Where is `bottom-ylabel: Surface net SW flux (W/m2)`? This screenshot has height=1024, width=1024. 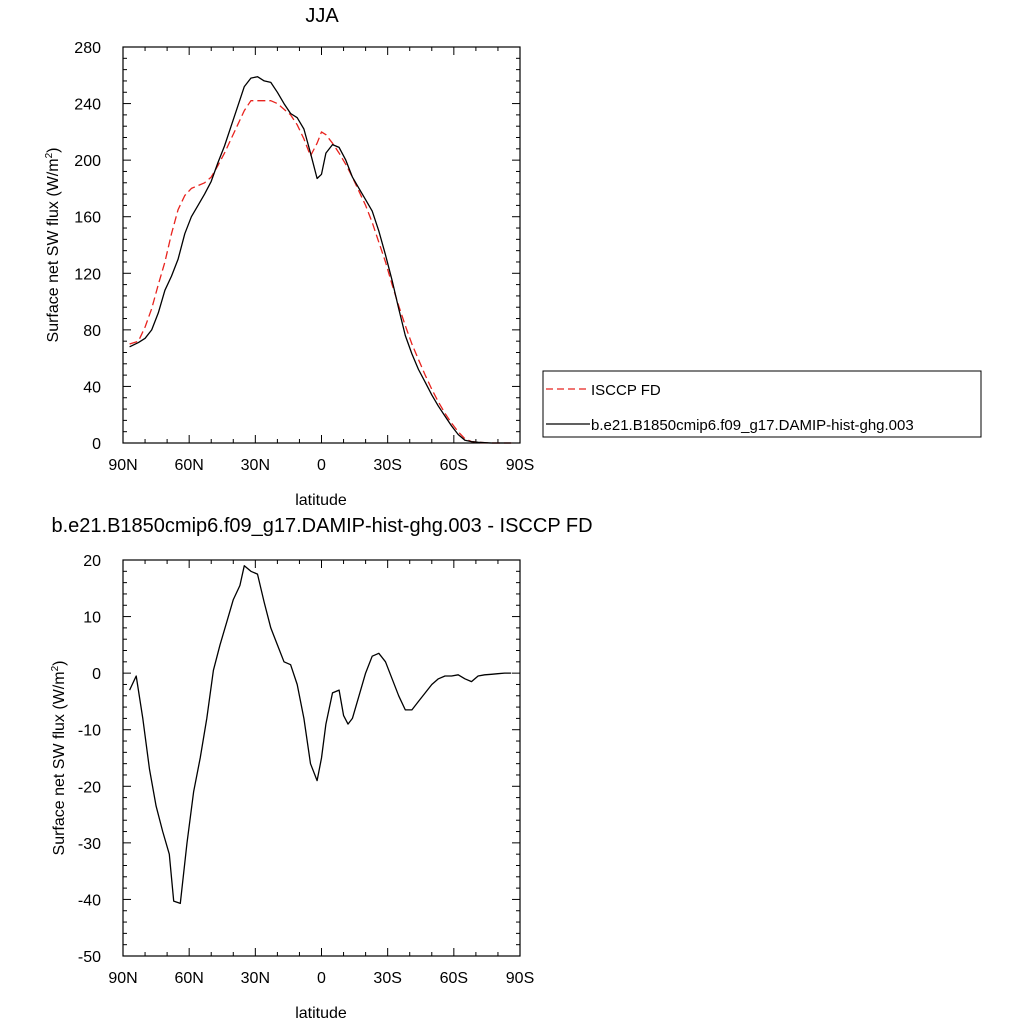 bottom-ylabel: Surface net SW flux (W/m2) is located at coordinates (59, 758).